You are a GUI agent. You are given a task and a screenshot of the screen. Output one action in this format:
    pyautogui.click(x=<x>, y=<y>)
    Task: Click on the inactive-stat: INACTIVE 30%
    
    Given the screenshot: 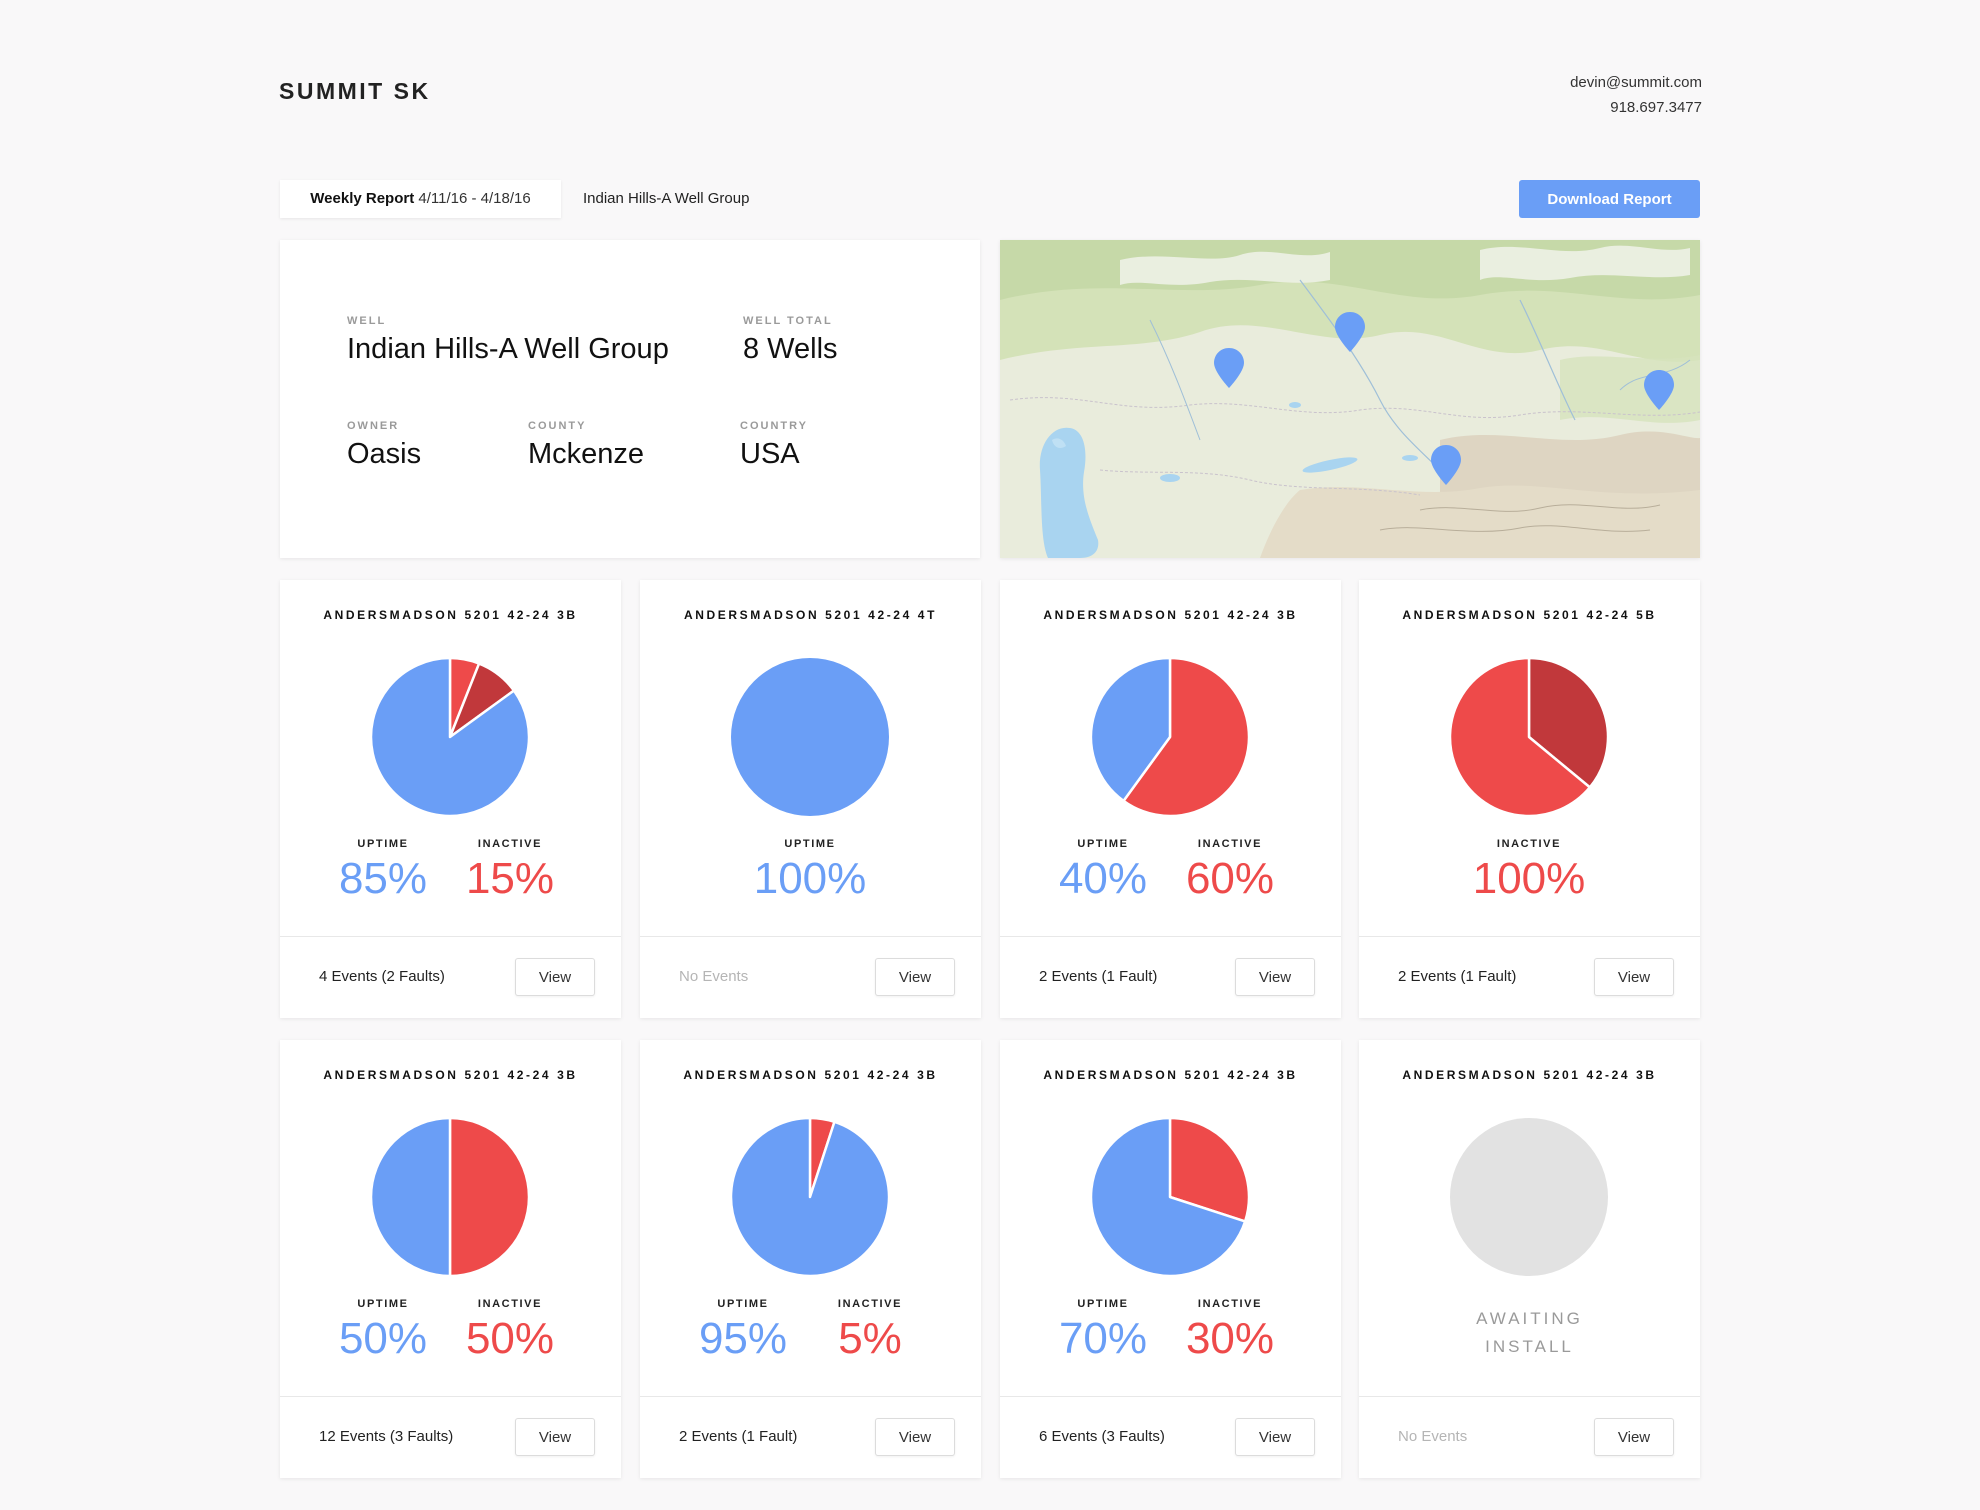 What is the action you would take?
    pyautogui.click(x=1230, y=1331)
    